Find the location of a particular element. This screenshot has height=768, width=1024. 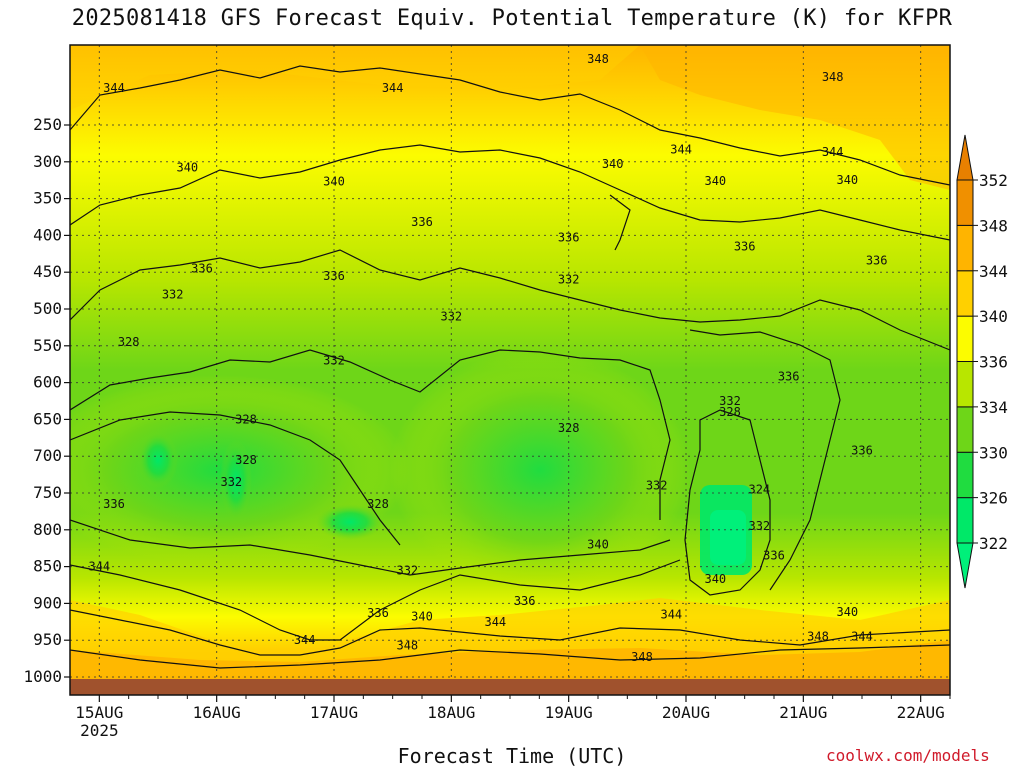

contour-340-upper-right is located at coordinates (620, 222).